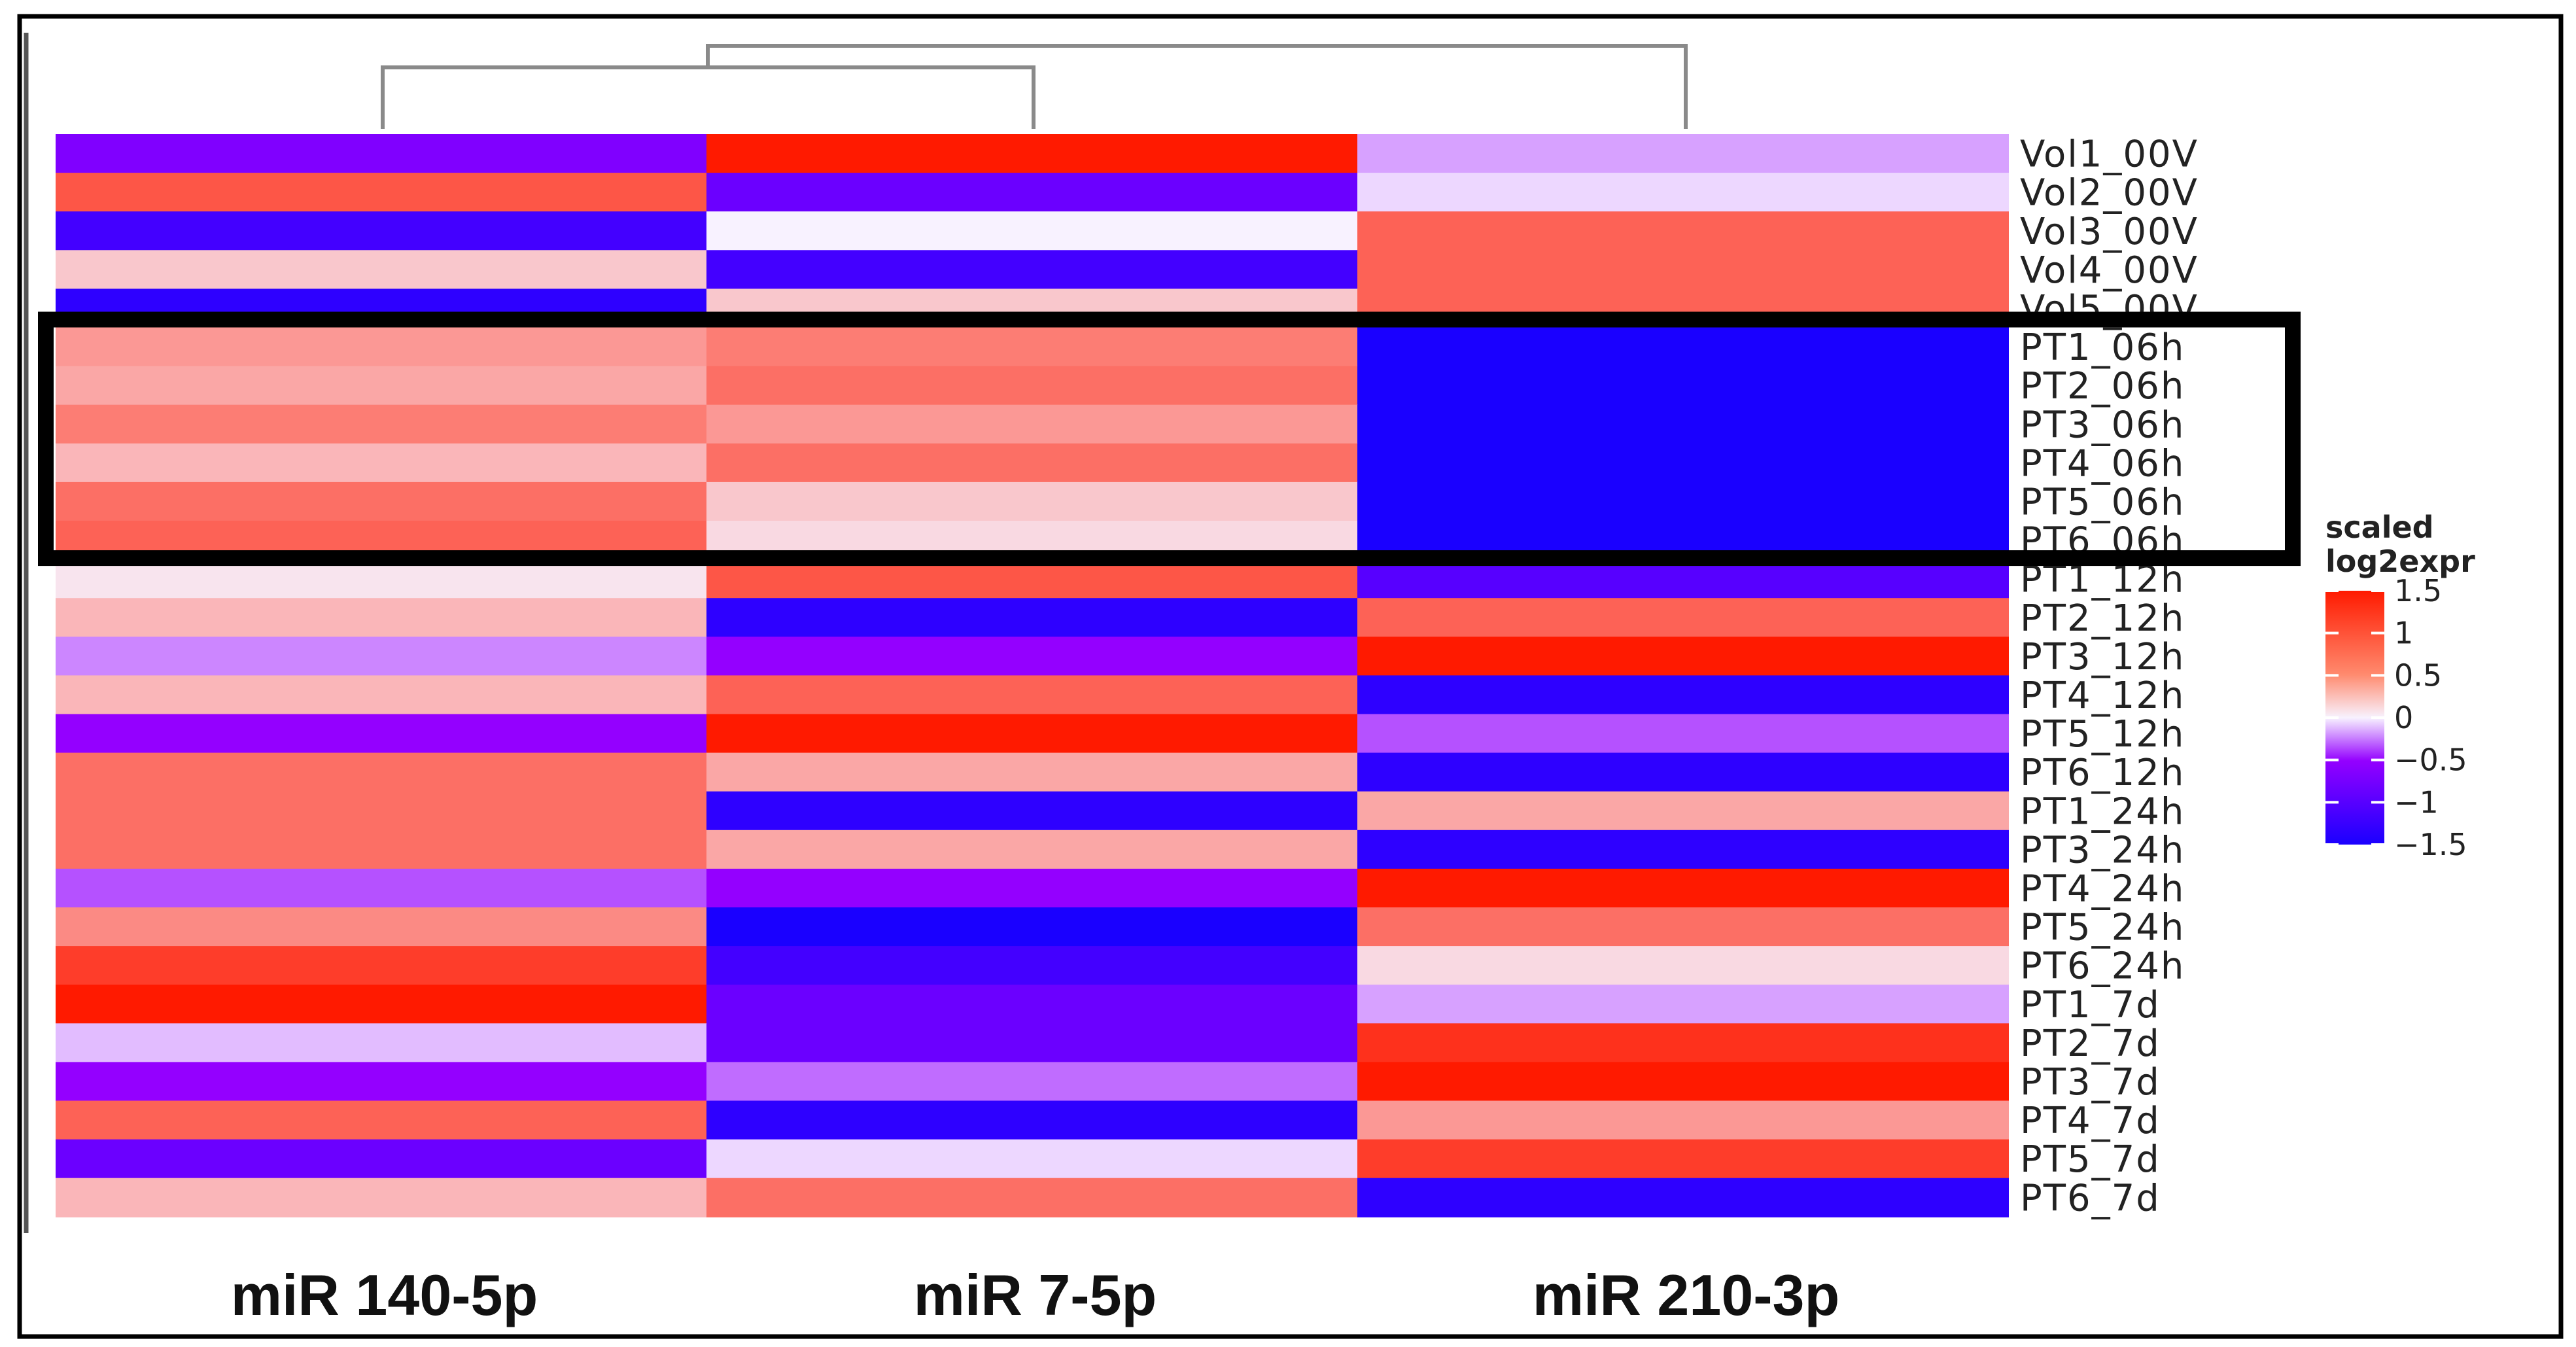 The image size is (2576, 1347). I want to click on legend-title-line1: scaled, so click(2379, 527).